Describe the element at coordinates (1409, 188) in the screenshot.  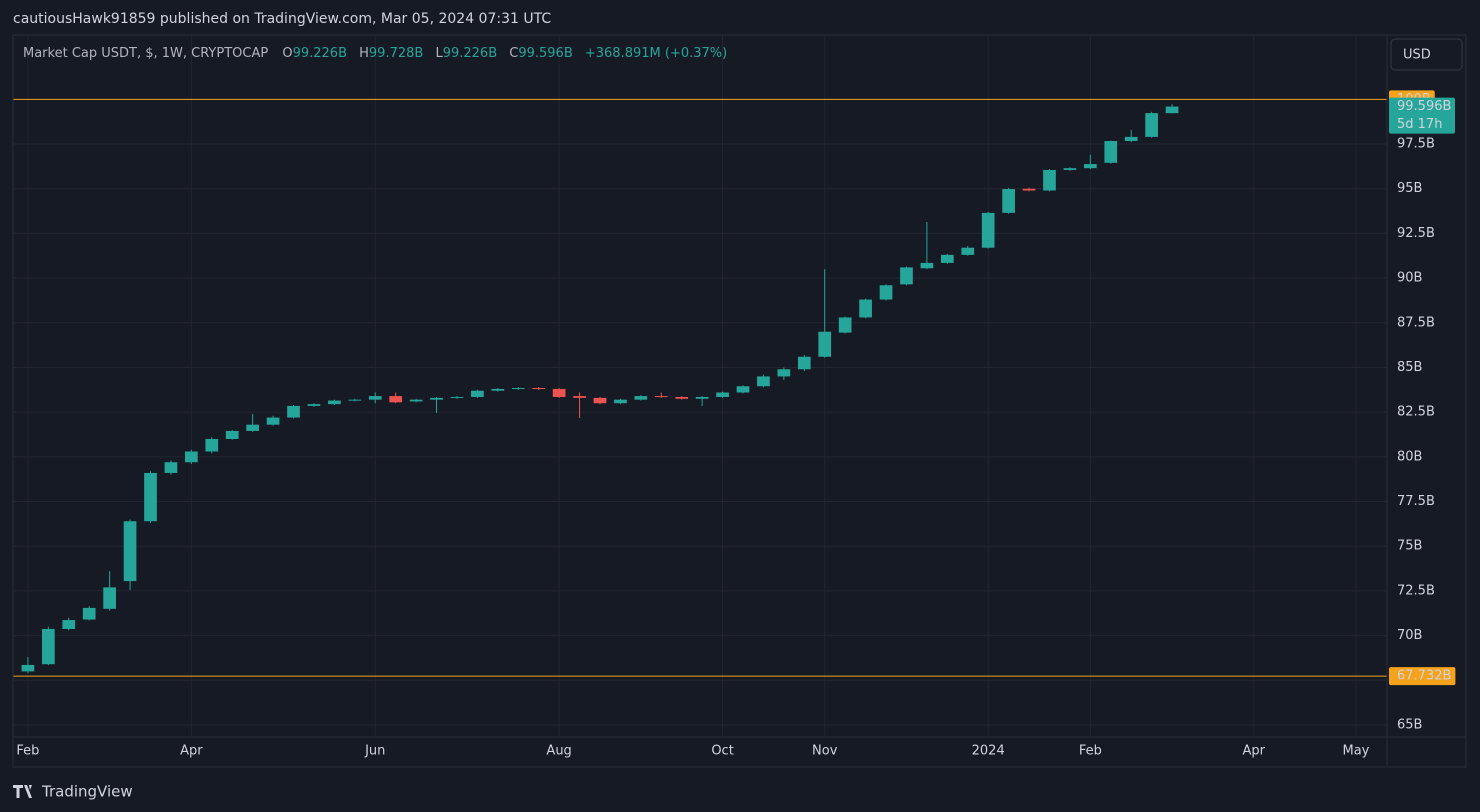
I see `y-tick-label: 95B` at that location.